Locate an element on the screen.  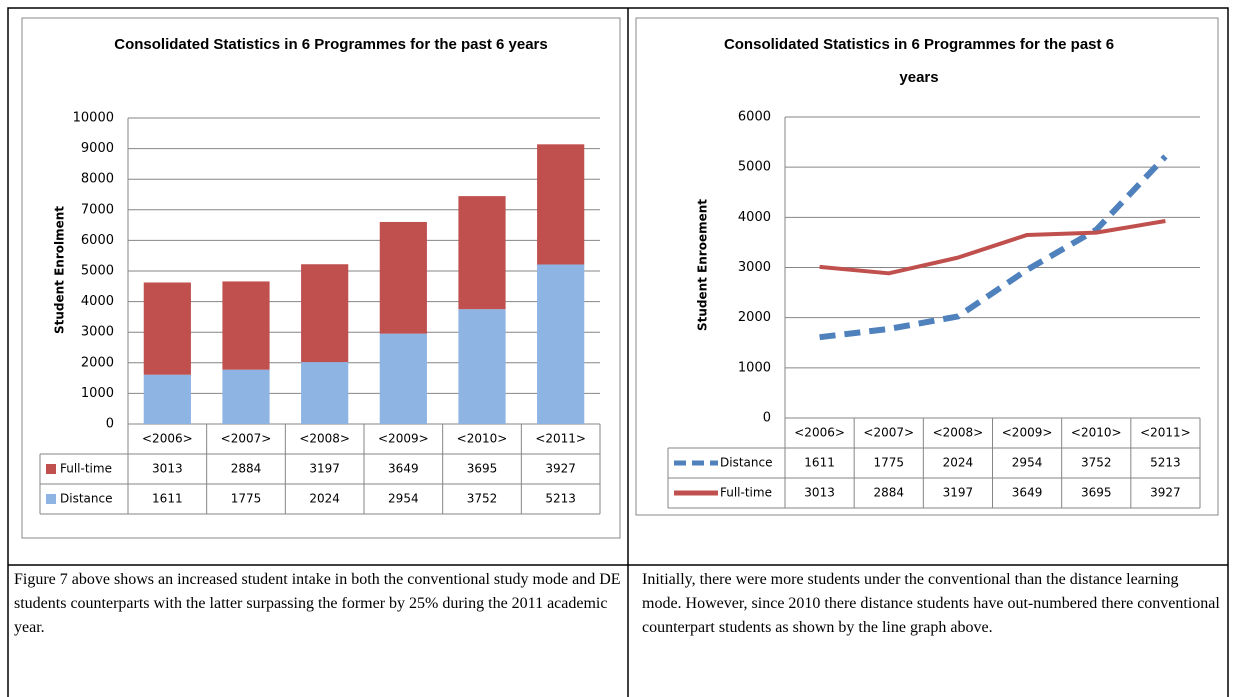
y-axis-label: Student Enrolment is located at coordinates (60, 270).